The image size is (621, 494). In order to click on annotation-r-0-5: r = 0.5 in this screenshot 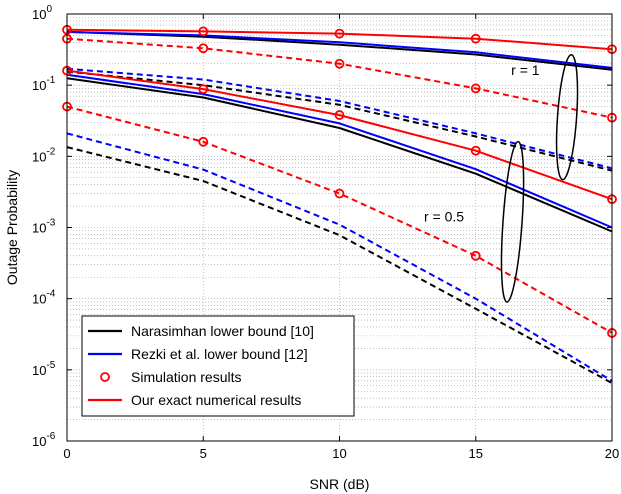, I will do `click(444, 216)`.